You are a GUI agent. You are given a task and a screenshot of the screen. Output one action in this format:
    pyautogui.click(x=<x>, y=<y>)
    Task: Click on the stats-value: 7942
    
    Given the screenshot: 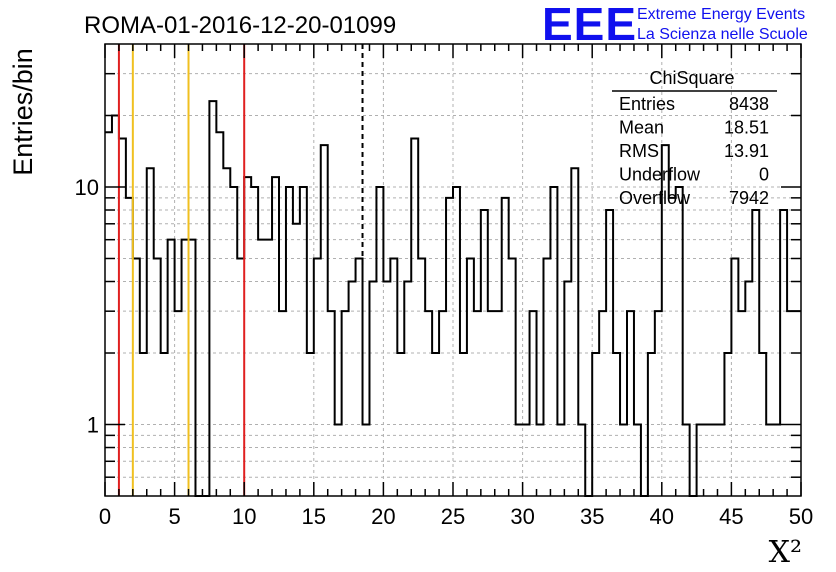 What is the action you would take?
    pyautogui.click(x=749, y=198)
    